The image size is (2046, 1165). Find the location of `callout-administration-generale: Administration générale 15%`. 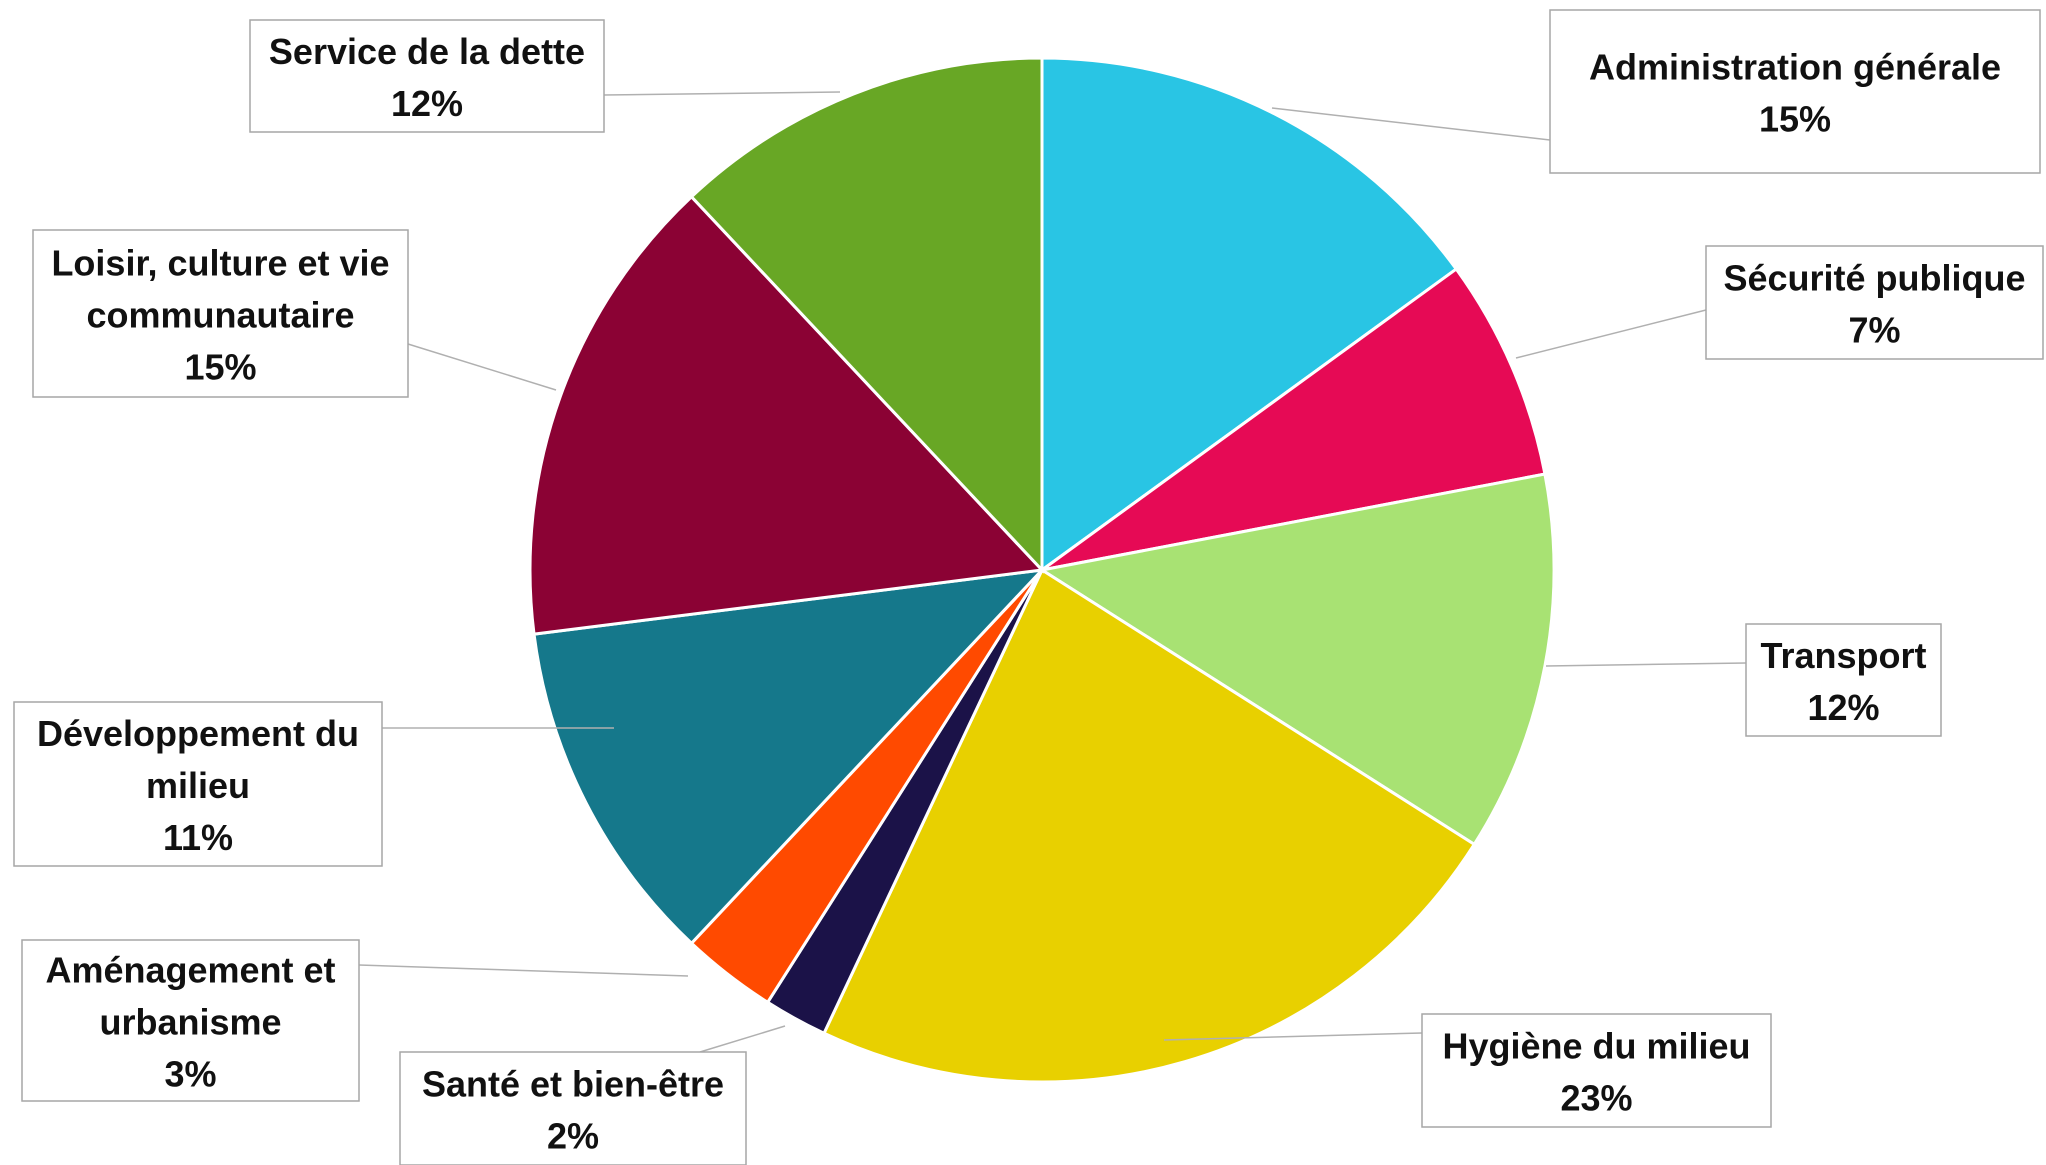

callout-administration-generale: Administration générale 15% is located at coordinates (1795, 91).